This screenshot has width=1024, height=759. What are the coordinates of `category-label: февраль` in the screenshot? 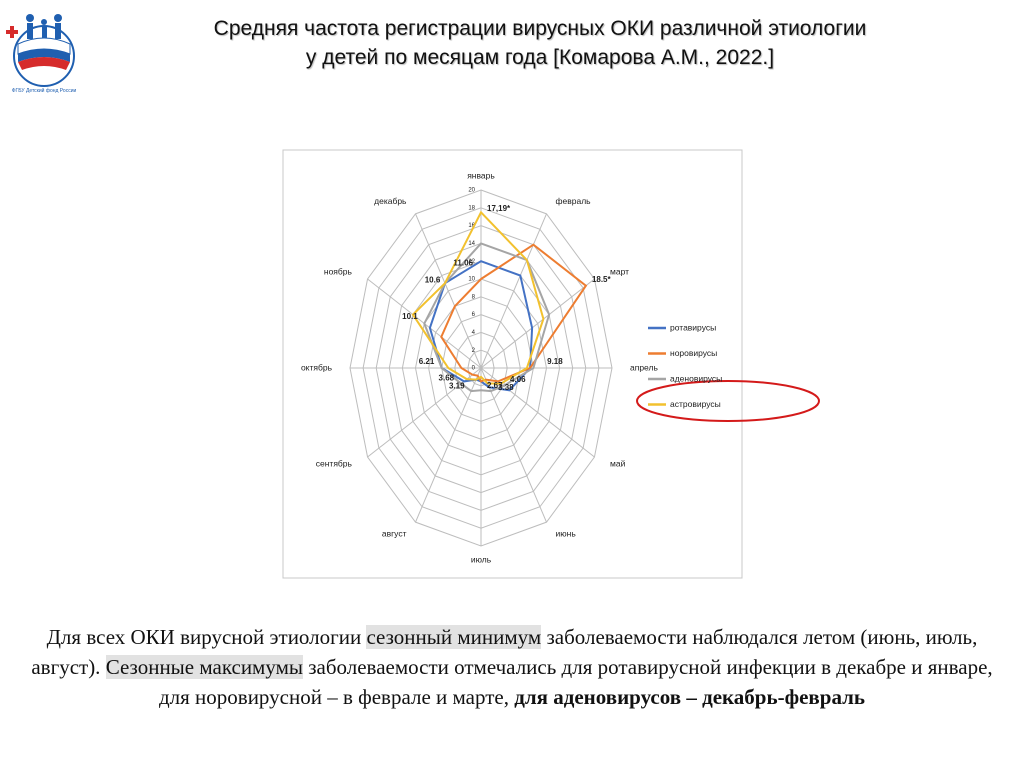 It's located at (574, 201).